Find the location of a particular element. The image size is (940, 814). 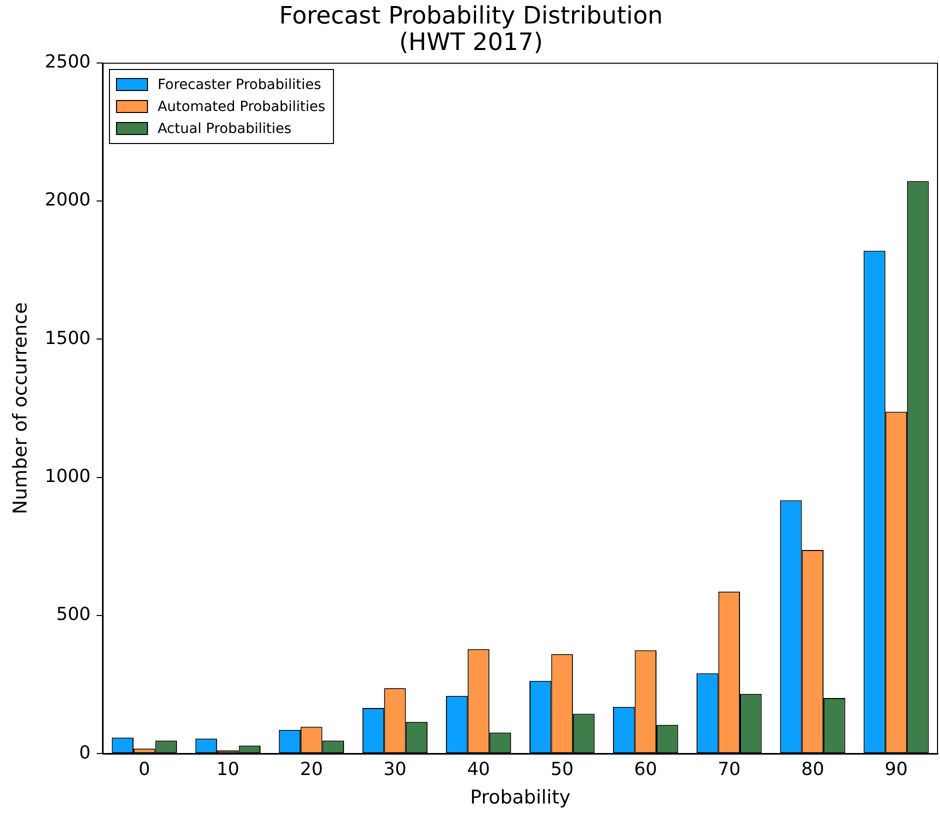

y-tick-label: 1500 is located at coordinates (67, 338).